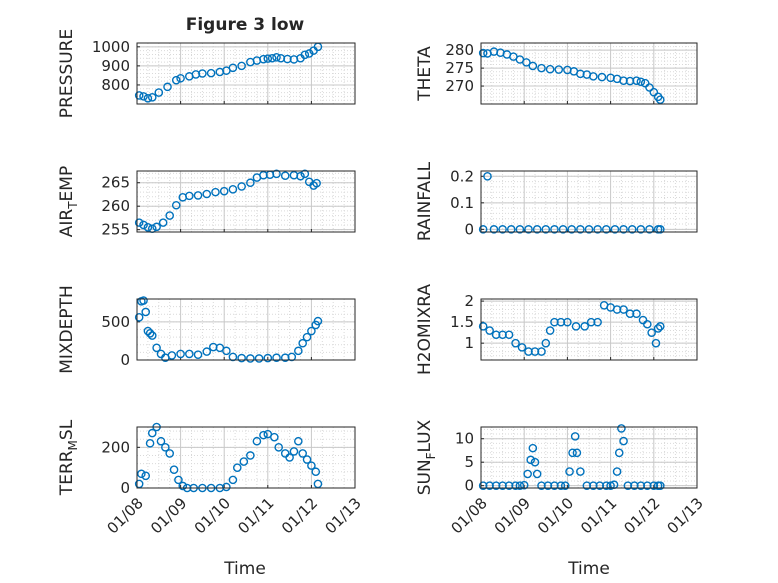  I want to click on y-tick-label: 500, so click(115, 322).